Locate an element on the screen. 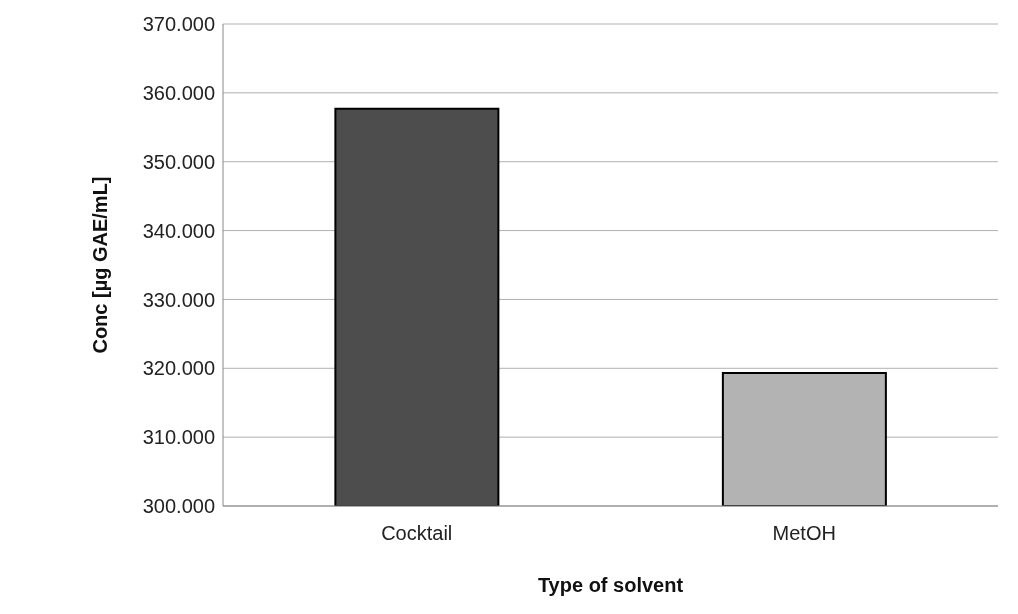 The width and height of the screenshot is (1018, 614). x-axis-title: Type of solvent is located at coordinates (610, 585).